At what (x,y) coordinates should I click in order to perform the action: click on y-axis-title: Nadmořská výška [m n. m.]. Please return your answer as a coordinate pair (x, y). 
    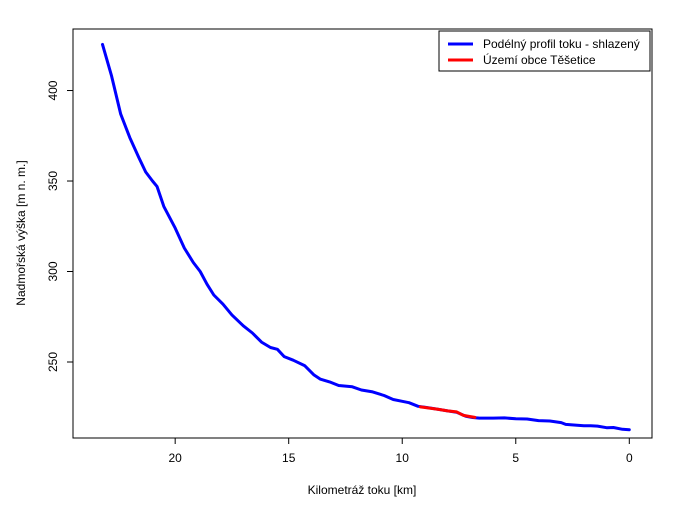
    Looking at the image, I should click on (21, 232).